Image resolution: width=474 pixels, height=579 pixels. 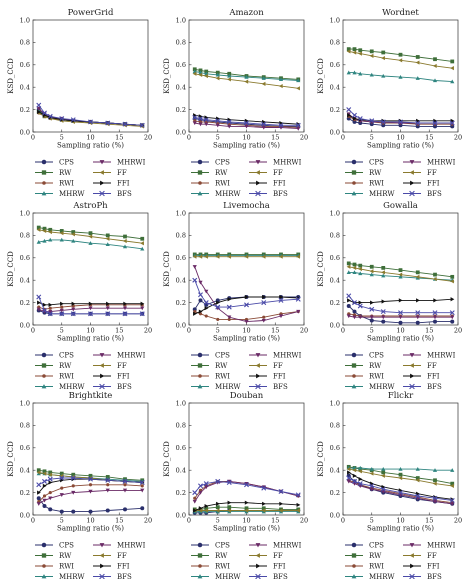 I want to click on series-ff, so click(x=246, y=256).